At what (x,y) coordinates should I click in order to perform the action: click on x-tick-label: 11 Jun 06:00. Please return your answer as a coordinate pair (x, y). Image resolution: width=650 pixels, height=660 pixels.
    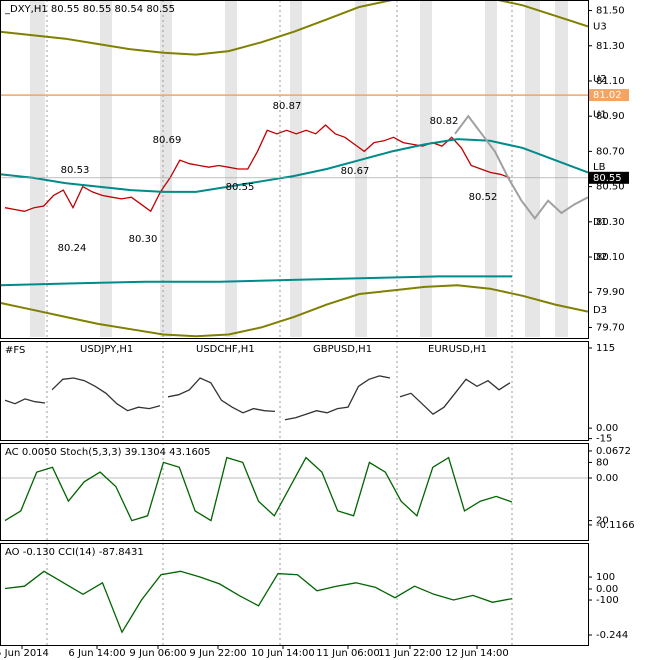
    Looking at the image, I should click on (348, 653).